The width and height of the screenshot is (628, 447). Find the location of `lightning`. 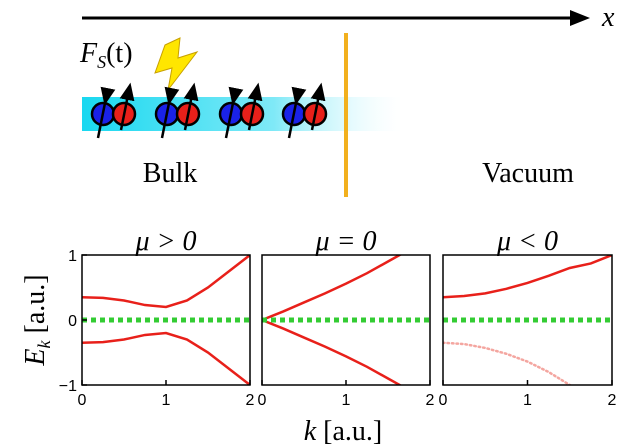

lightning is located at coordinates (176, 64).